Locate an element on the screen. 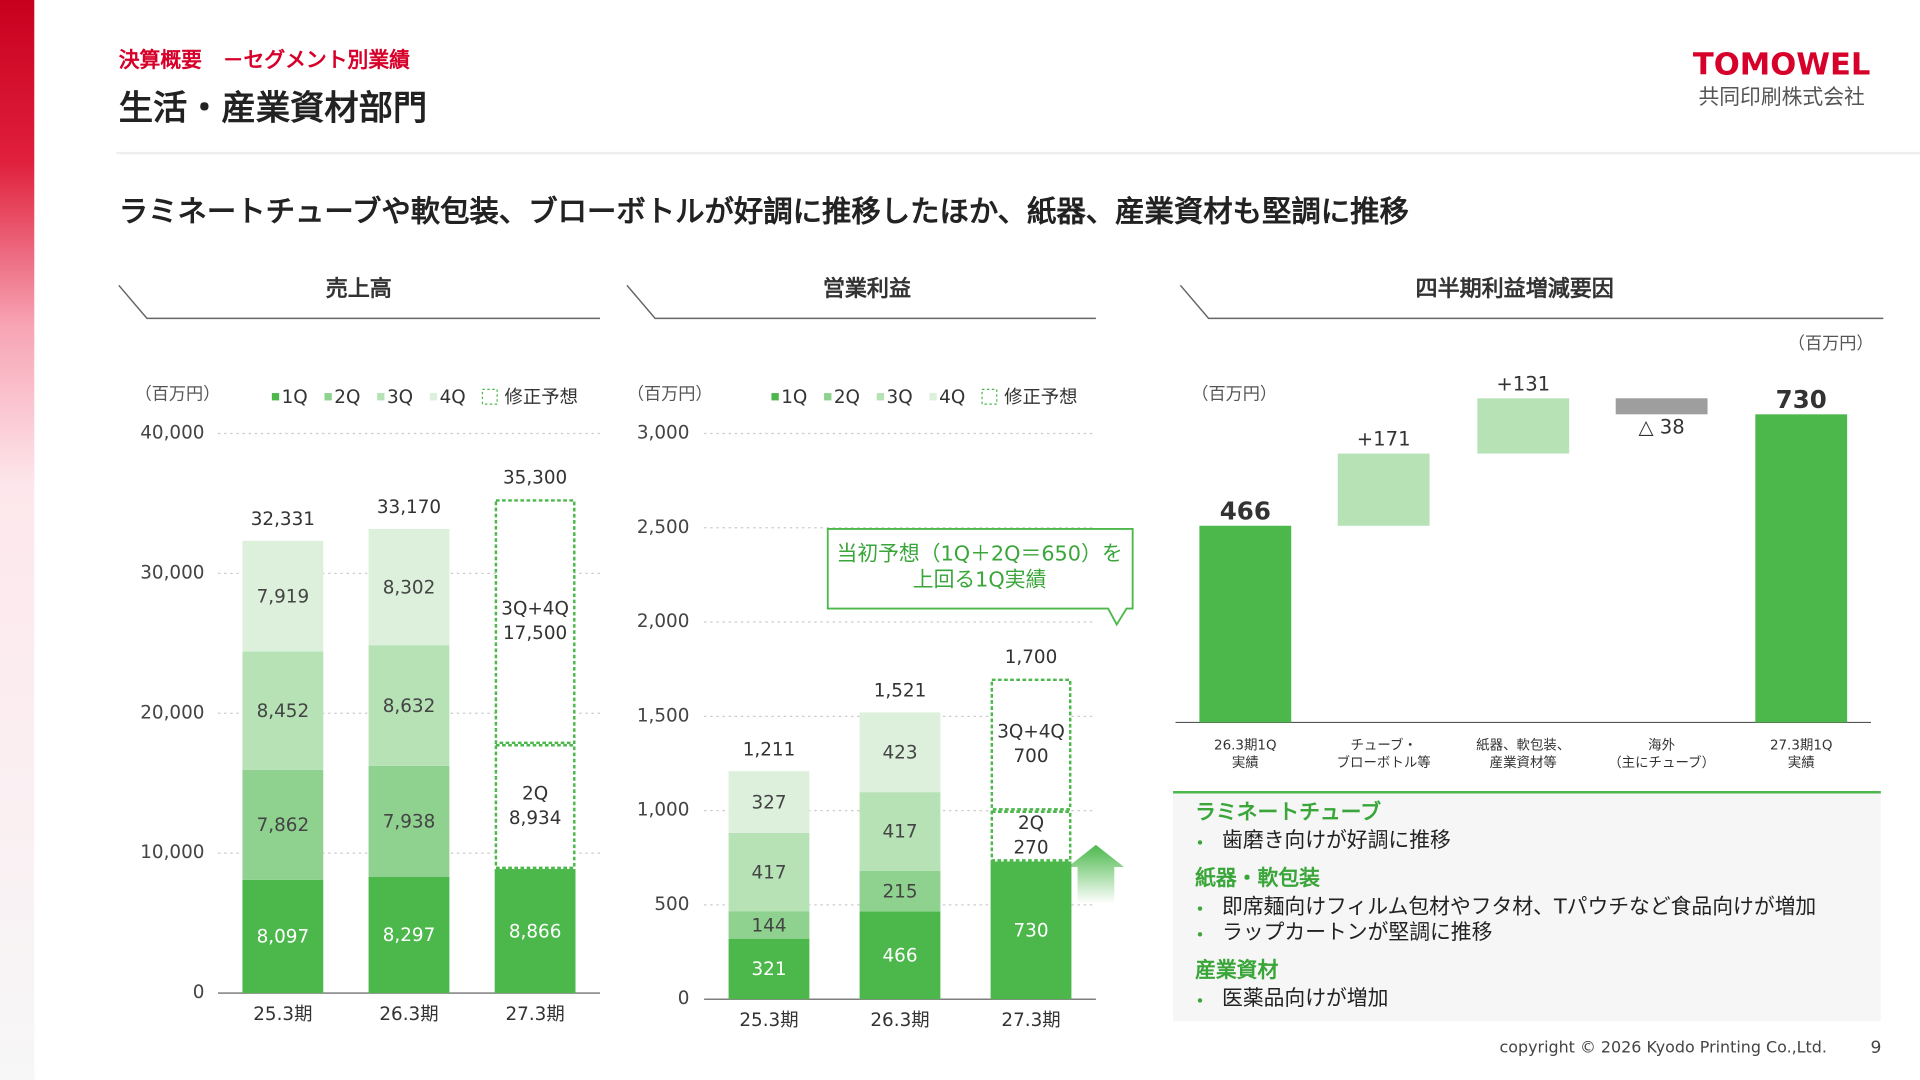  y-tick-label: 1,000 is located at coordinates (663, 810).